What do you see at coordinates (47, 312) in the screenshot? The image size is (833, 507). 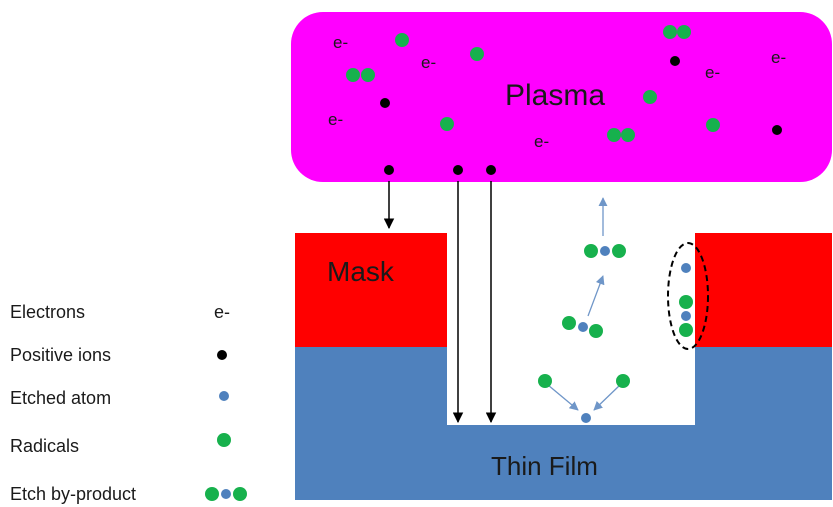 I see `legend-label-electrons: Electrons` at bounding box center [47, 312].